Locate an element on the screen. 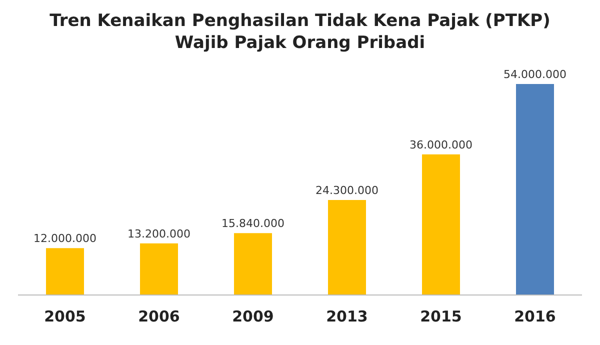 This screenshot has width=600, height=345. data-label: 36.000.000 is located at coordinates (441, 145).